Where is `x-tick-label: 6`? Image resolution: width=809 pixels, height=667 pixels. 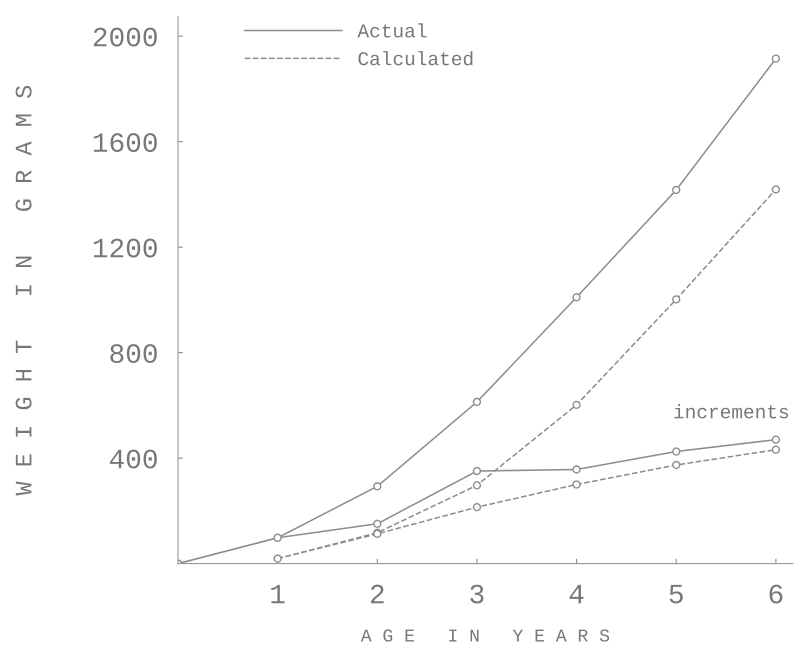 x-tick-label: 6 is located at coordinates (776, 594).